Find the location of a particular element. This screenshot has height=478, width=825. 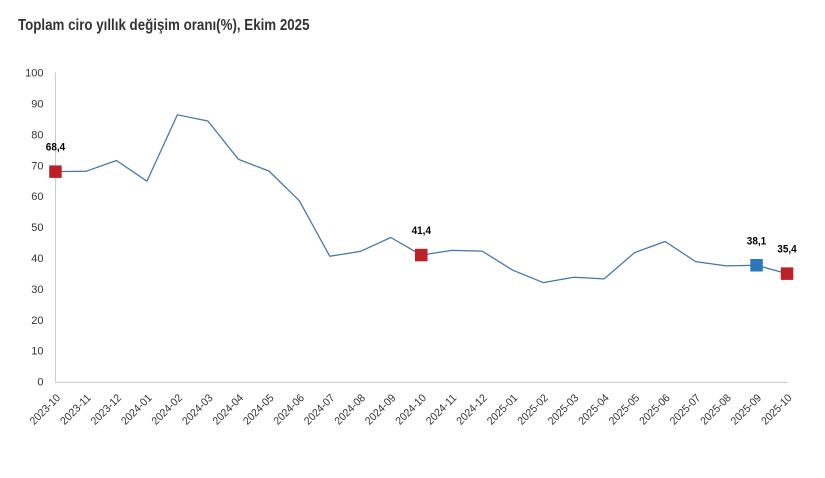

svg-text: 38,1 is located at coordinates (756, 241).